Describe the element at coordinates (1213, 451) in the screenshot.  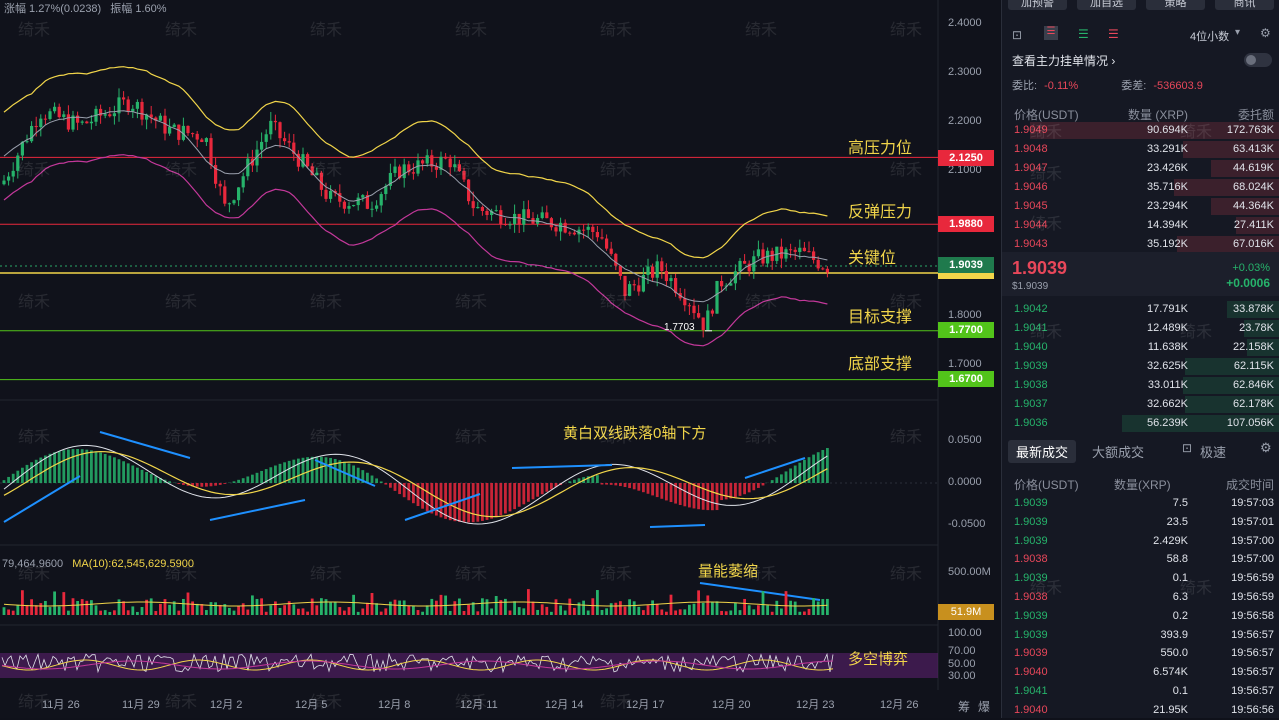
I see `tab-fast: 极速` at that location.